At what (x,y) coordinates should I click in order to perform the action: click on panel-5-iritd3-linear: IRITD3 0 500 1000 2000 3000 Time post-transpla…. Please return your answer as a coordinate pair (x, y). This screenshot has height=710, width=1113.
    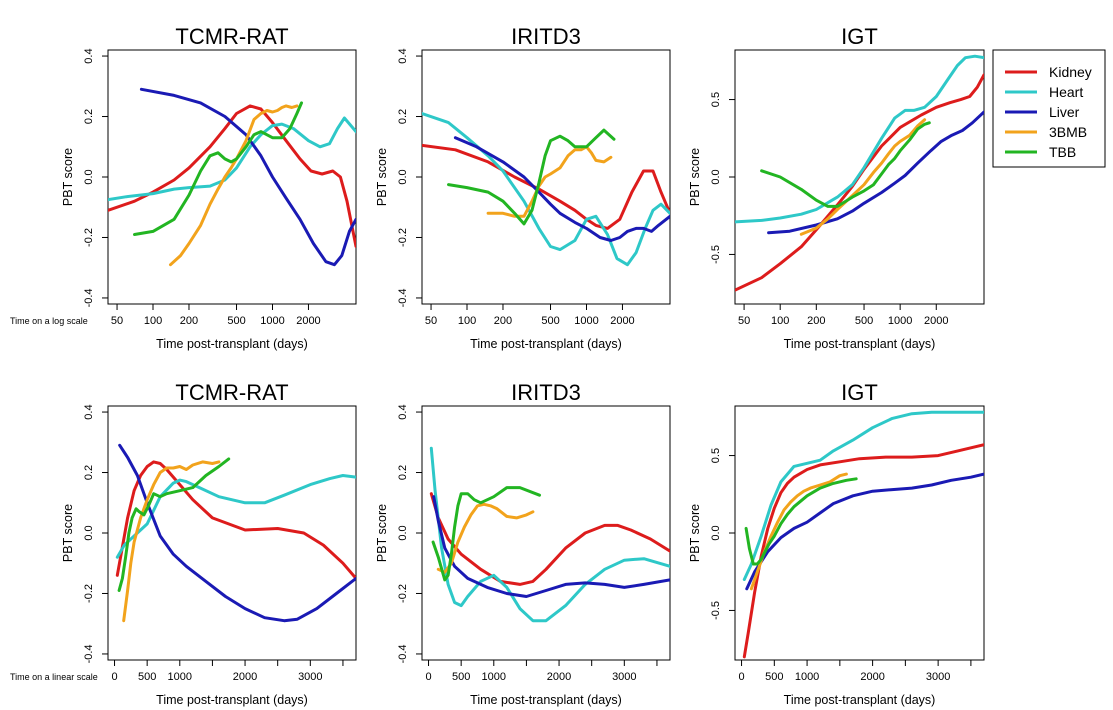
    Looking at the image, I should click on (523, 543).